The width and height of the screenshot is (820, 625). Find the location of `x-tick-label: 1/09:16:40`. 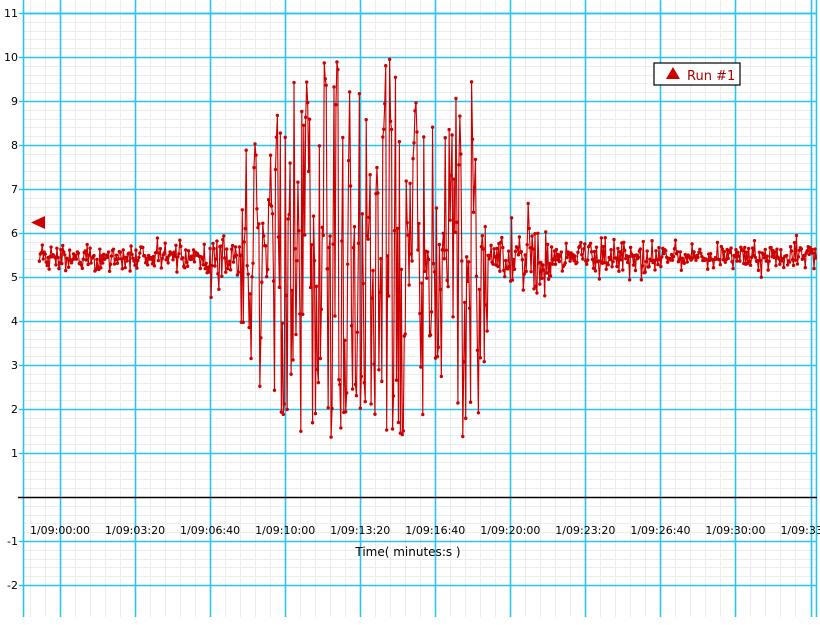

x-tick-label: 1/09:16:40 is located at coordinates (435, 530).